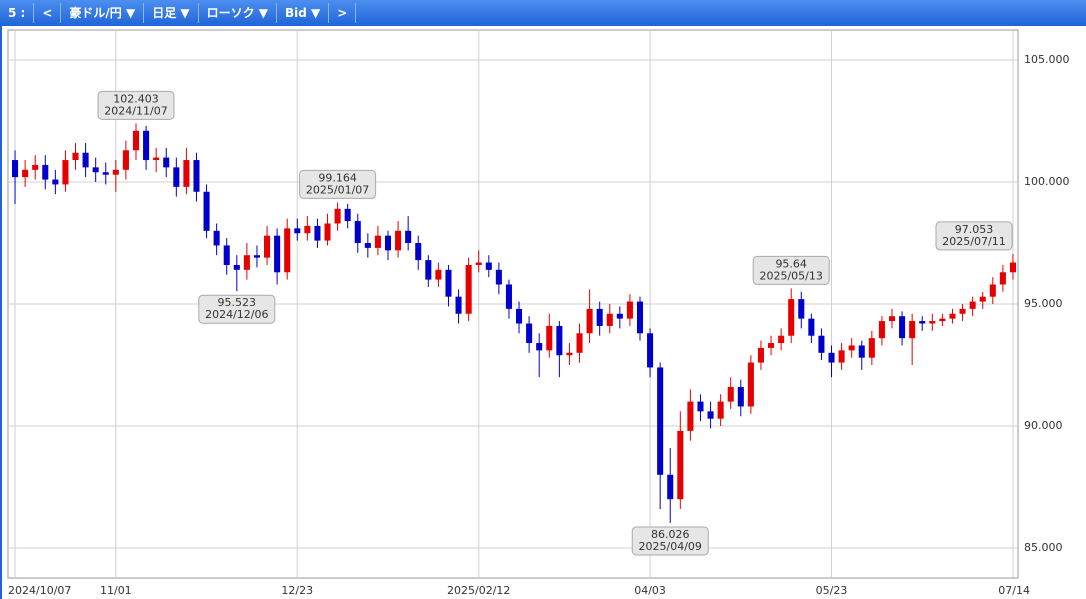  Describe the element at coordinates (343, 13) in the screenshot. I see `toolbar-button: >` at that location.